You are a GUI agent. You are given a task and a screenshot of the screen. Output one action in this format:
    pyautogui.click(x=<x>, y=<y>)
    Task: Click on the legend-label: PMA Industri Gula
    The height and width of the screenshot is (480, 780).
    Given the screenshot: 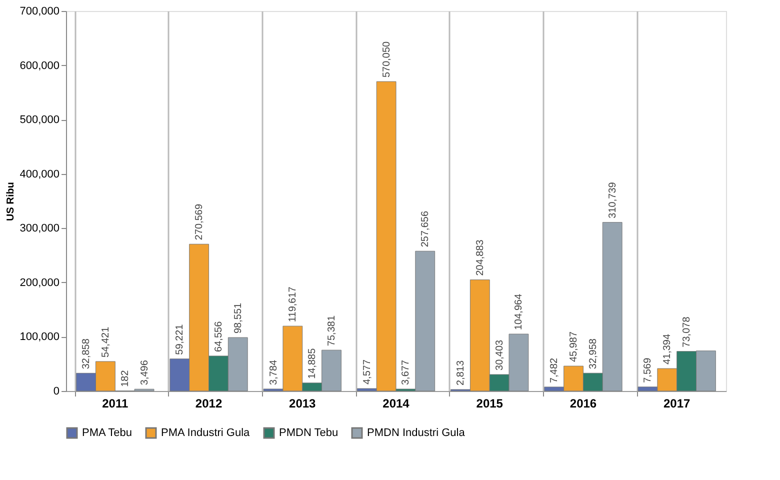 What is the action you would take?
    pyautogui.click(x=206, y=433)
    